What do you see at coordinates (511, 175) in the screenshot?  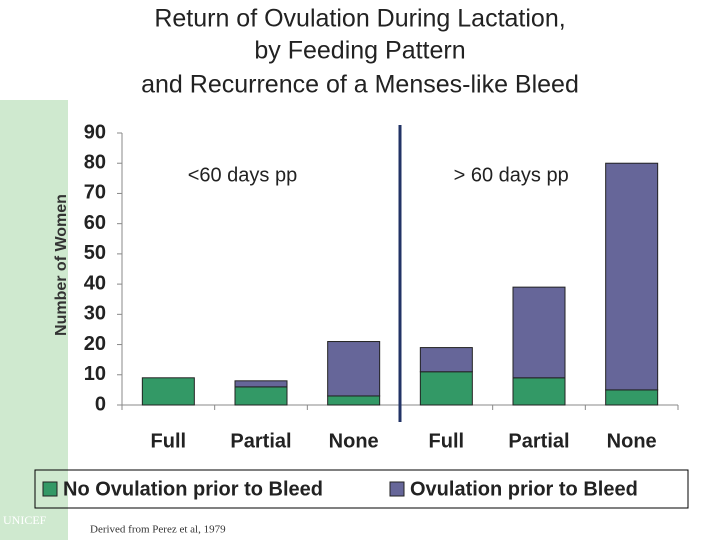 I see `annotation: > 60 days pp` at bounding box center [511, 175].